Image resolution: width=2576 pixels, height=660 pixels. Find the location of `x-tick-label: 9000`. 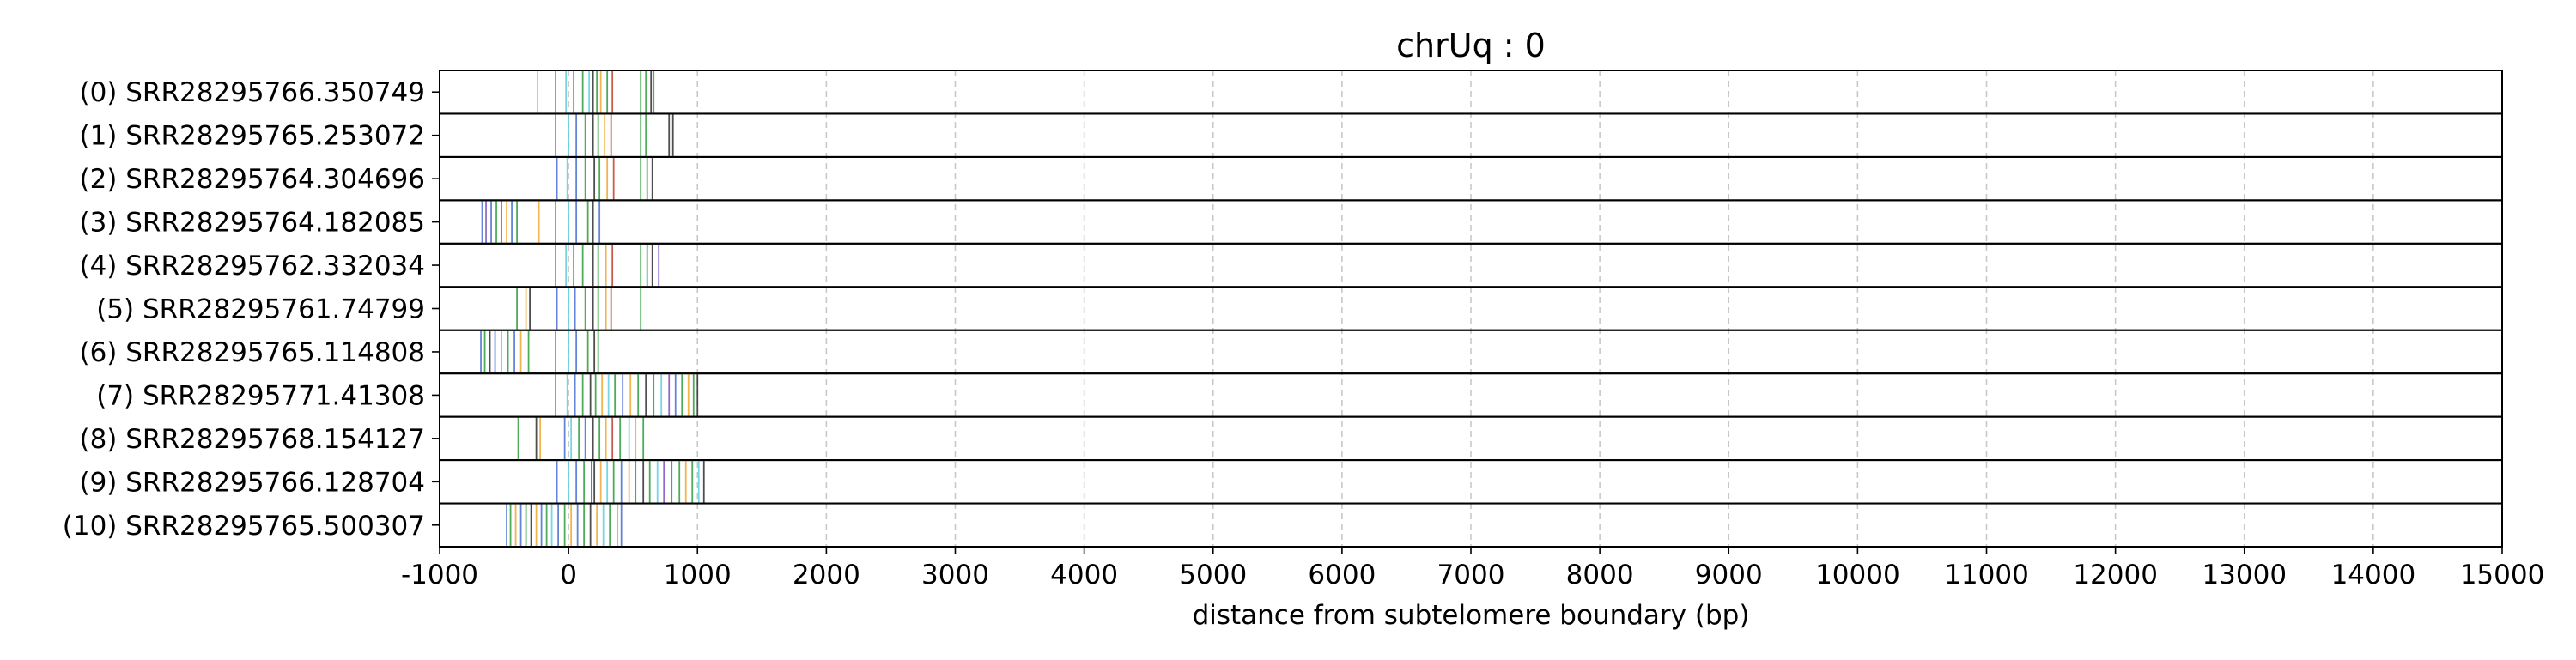

x-tick-label: 9000 is located at coordinates (1729, 575).